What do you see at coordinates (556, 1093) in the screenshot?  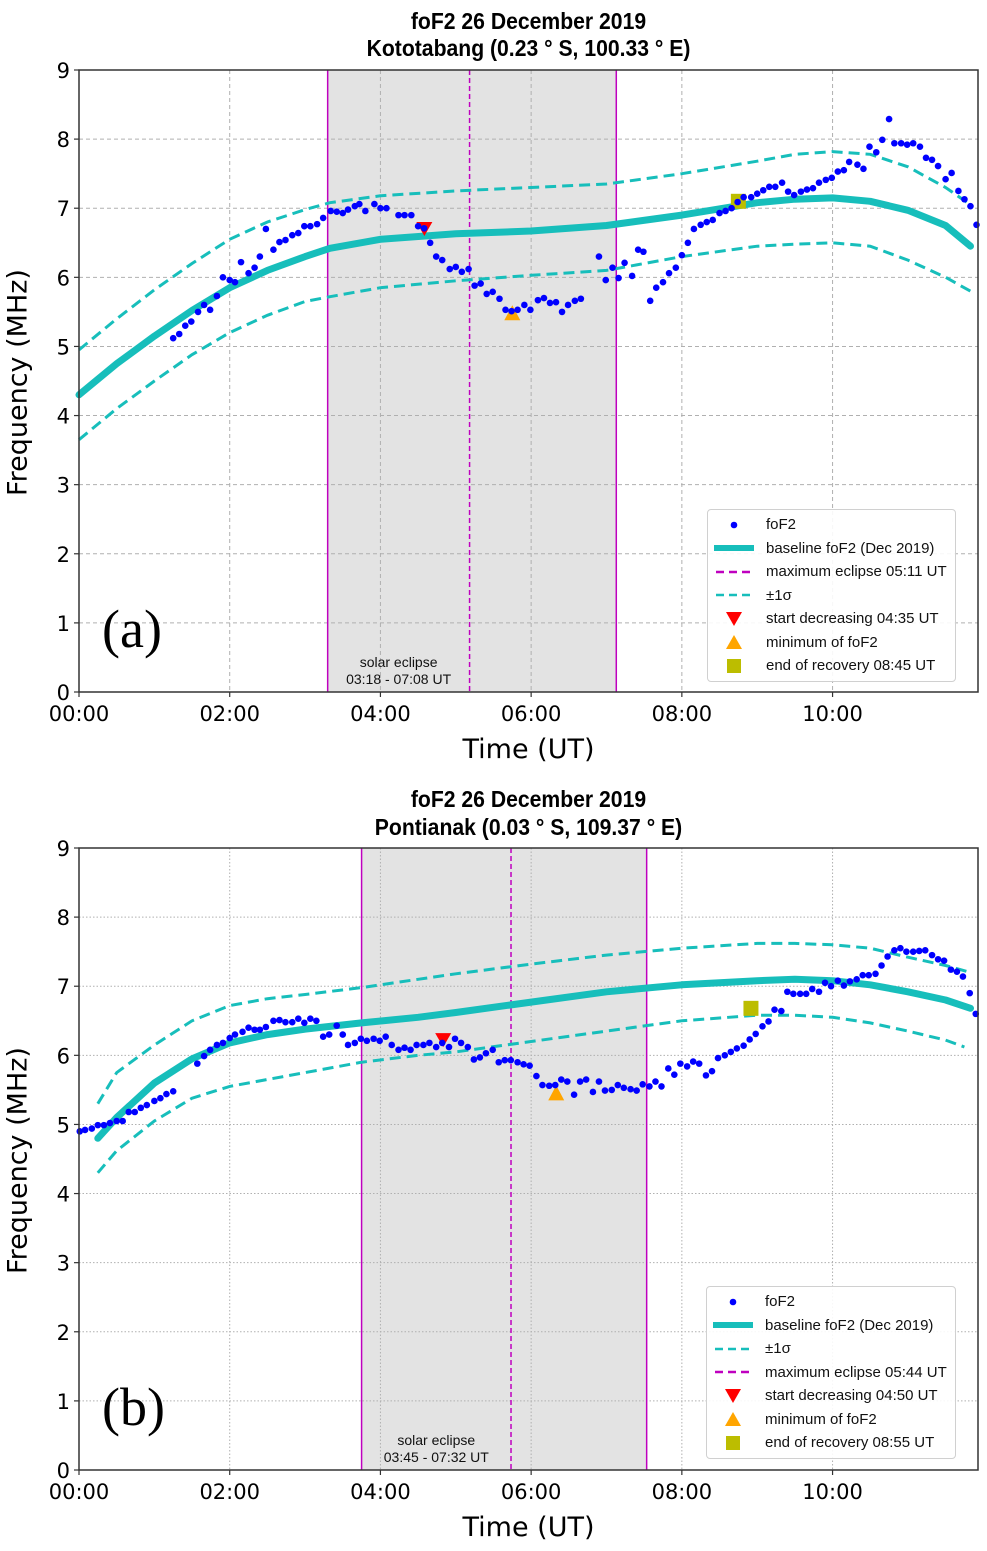 I see `minimum-marker` at bounding box center [556, 1093].